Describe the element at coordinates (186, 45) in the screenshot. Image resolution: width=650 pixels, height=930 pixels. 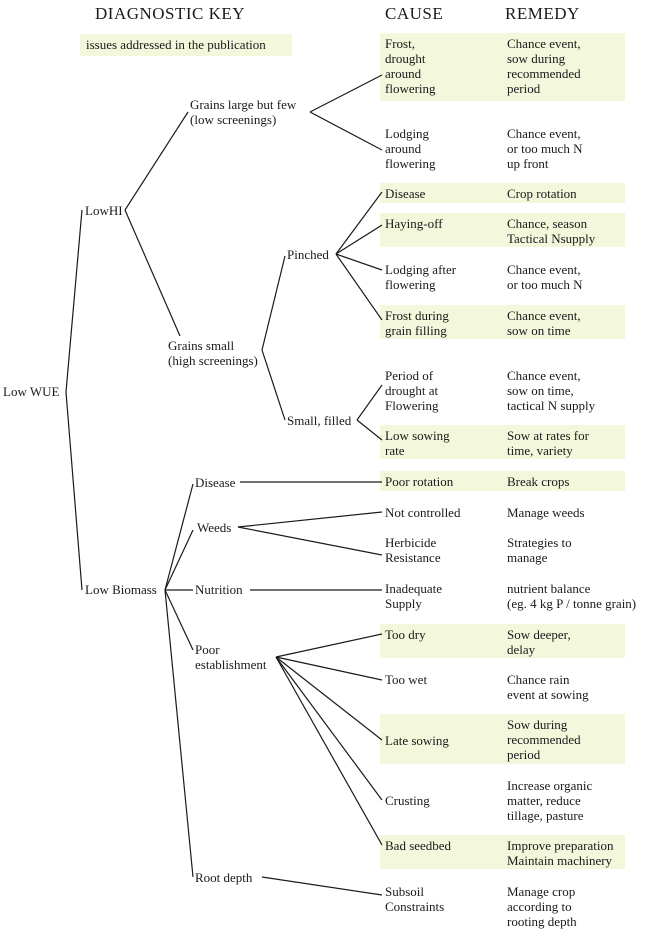
I see `legend-addressed-issues: issues addressed in the publication` at that location.